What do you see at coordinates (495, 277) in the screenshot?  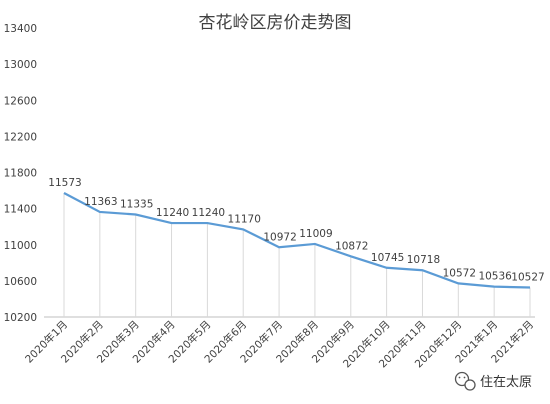 I see `data-label: 10536` at bounding box center [495, 277].